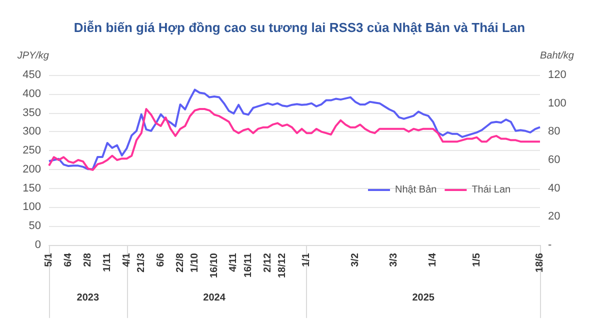 This screenshot has height=326, width=599. Describe the element at coordinates (31, 75) in the screenshot. I see `y-tick-label: 450` at that location.